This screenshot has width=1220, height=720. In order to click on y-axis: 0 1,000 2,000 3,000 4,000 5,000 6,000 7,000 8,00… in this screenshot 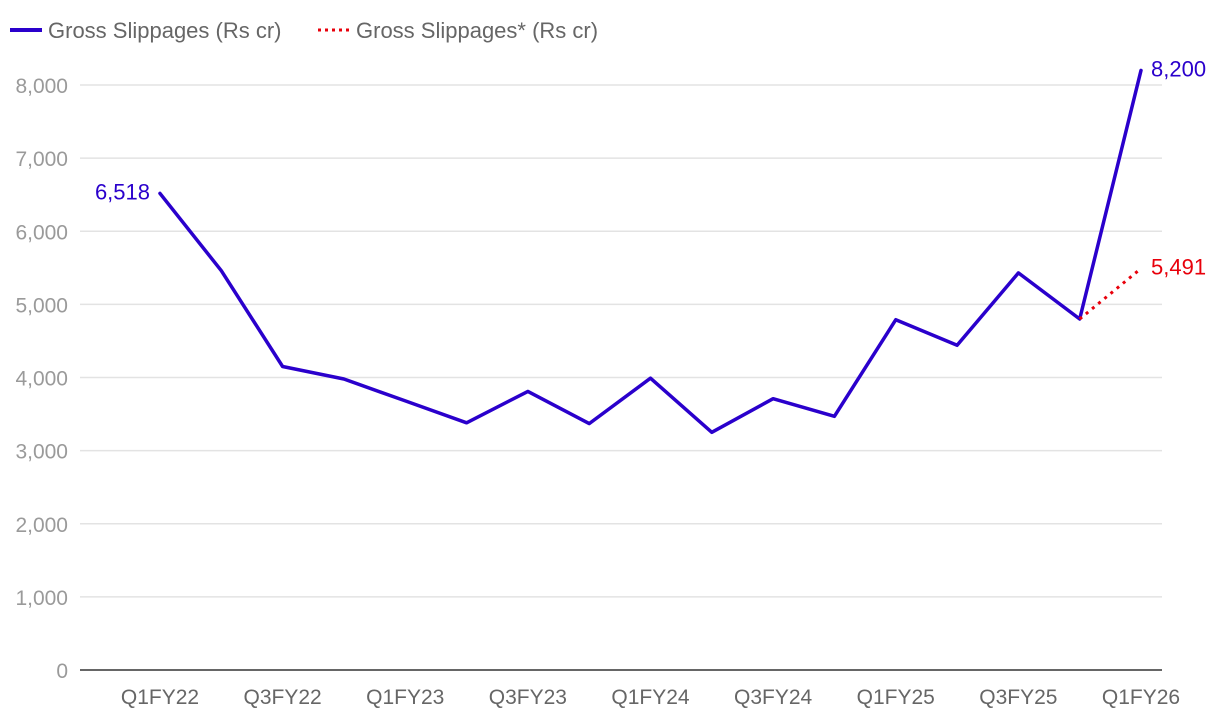, I will do `click(41, 379)`.